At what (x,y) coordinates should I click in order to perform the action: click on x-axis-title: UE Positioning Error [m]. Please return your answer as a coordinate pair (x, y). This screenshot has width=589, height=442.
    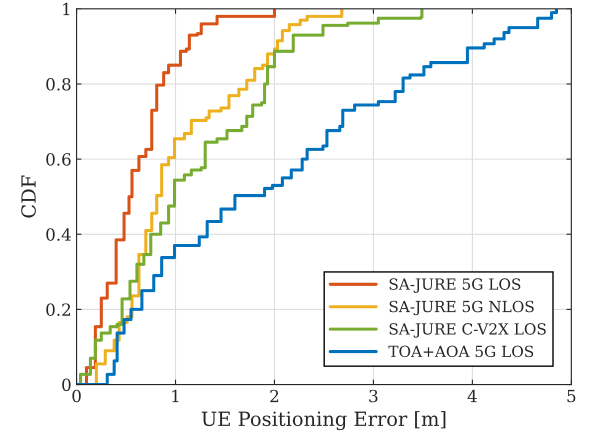
    Looking at the image, I should click on (324, 420).